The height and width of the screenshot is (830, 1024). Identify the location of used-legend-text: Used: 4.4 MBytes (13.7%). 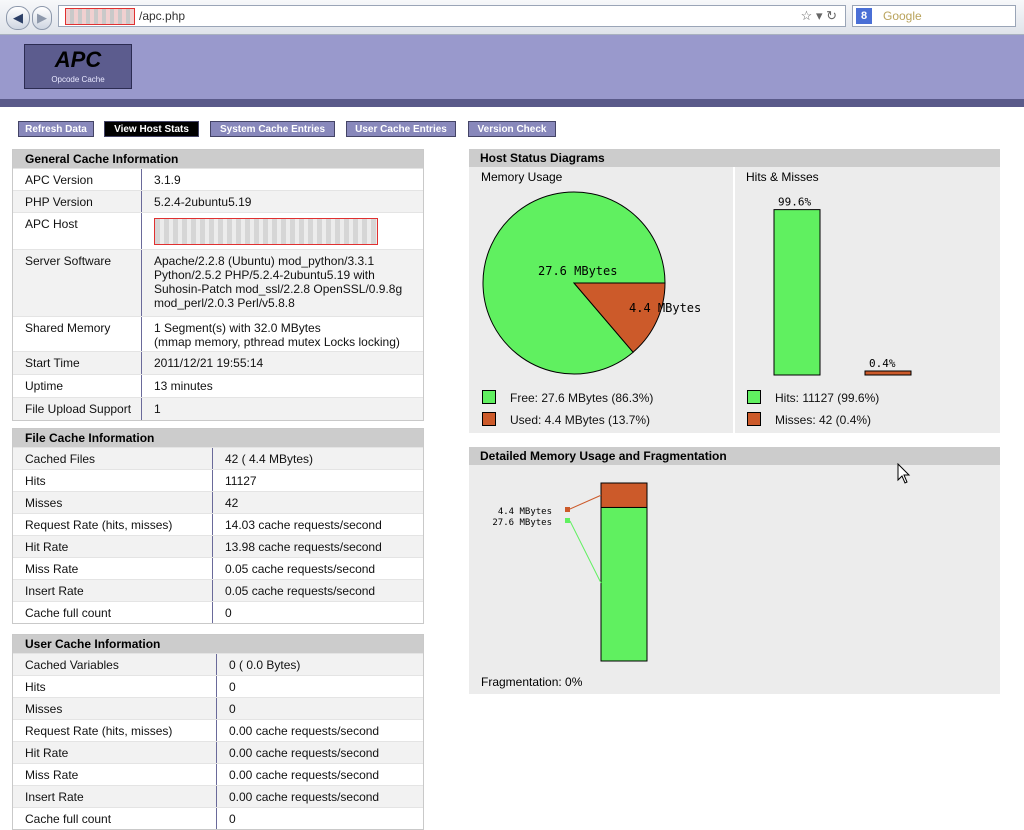
(580, 420).